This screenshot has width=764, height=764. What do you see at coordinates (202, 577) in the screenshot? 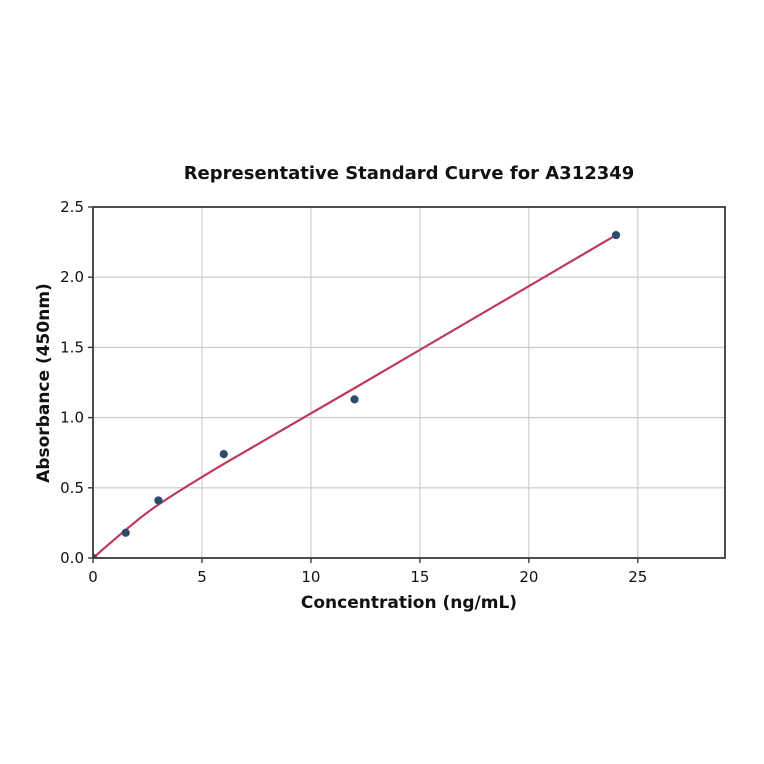
I see `x-tick-label: 5` at bounding box center [202, 577].